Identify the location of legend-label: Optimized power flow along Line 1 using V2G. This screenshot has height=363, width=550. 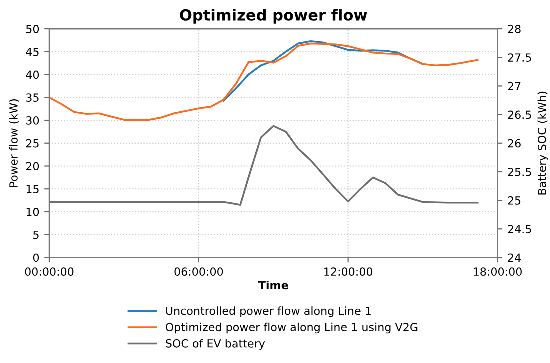
(292, 328).